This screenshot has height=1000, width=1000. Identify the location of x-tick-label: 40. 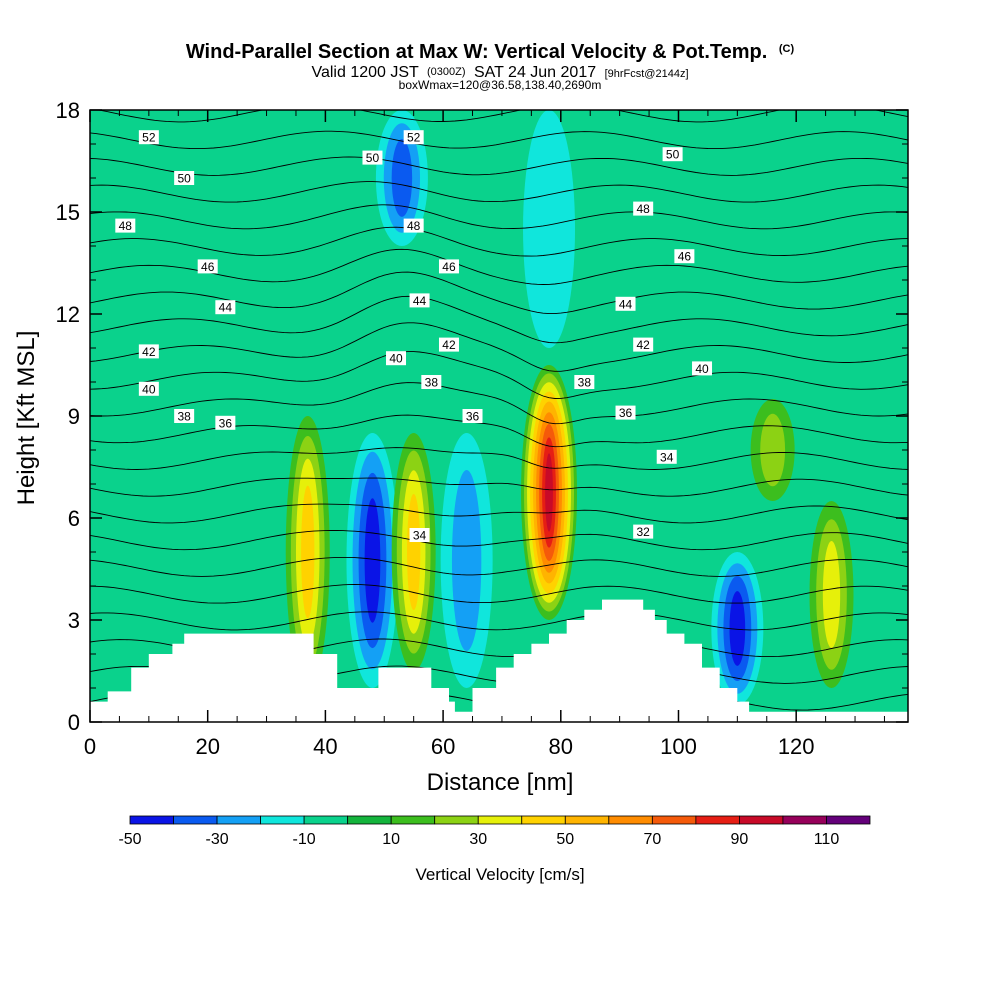
(325, 746).